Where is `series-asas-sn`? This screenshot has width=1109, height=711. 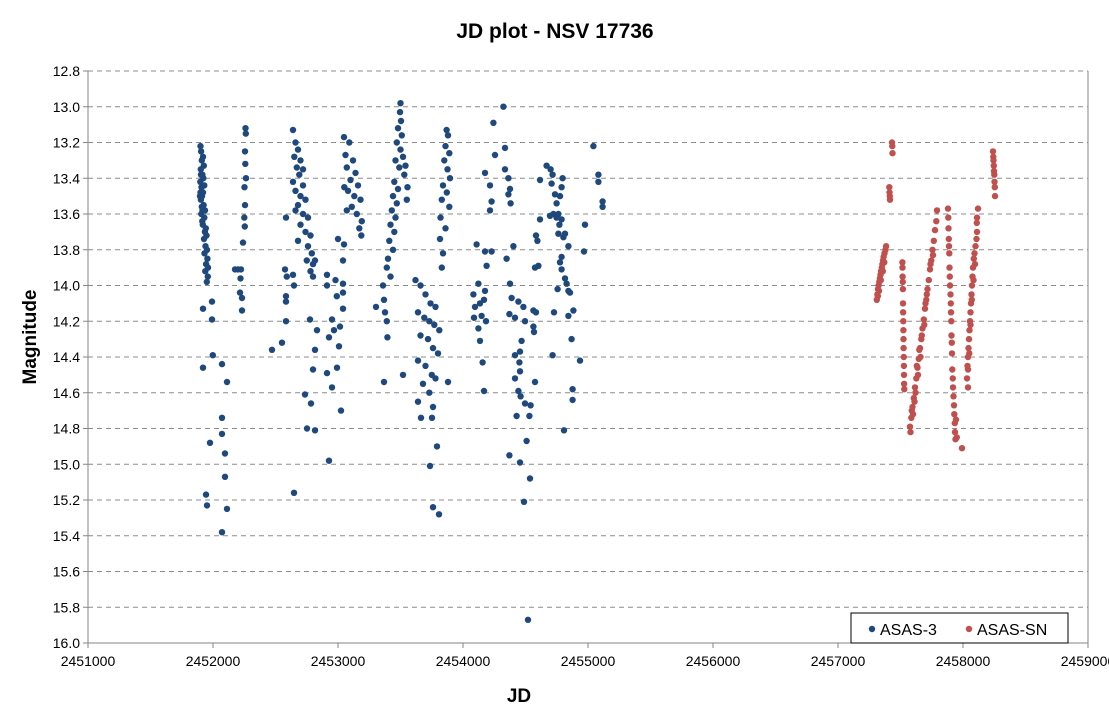
series-asas-sn is located at coordinates (936, 295).